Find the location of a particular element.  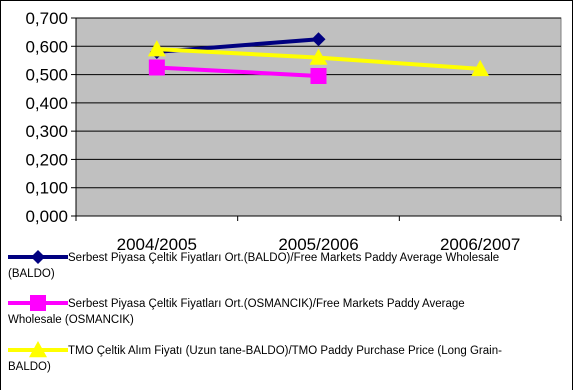

y-axis-ticks: 0,000 0,100 0,200 0,300 0,400 0,500 0,600 0,700 is located at coordinates (50, 117).